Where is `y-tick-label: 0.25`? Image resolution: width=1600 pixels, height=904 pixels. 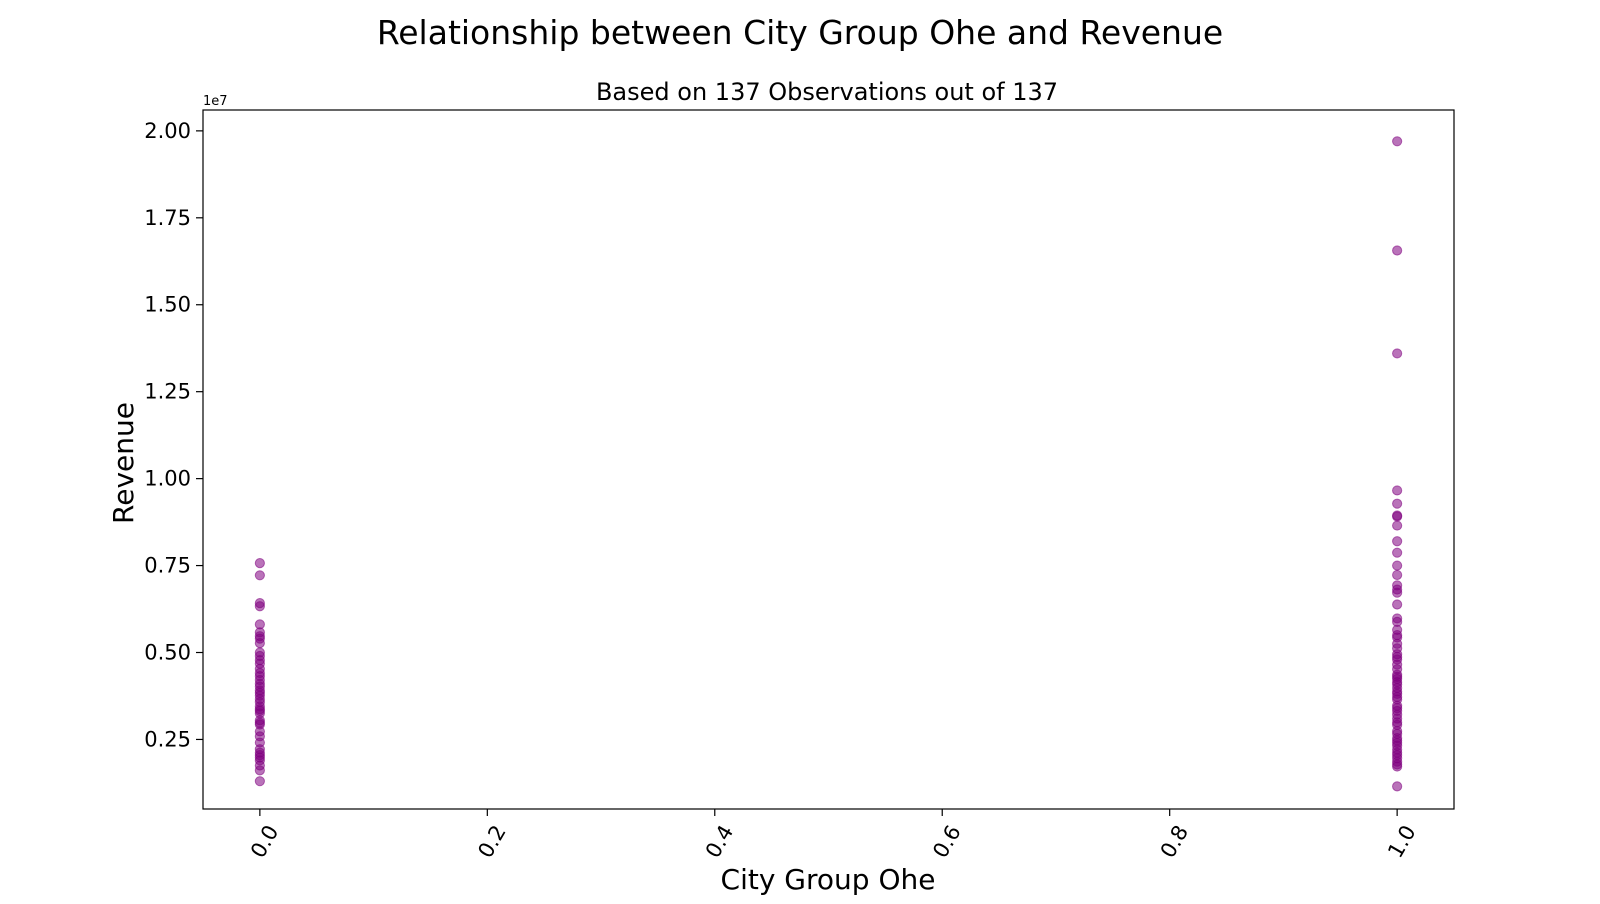 y-tick-label: 0.25 is located at coordinates (167, 739).